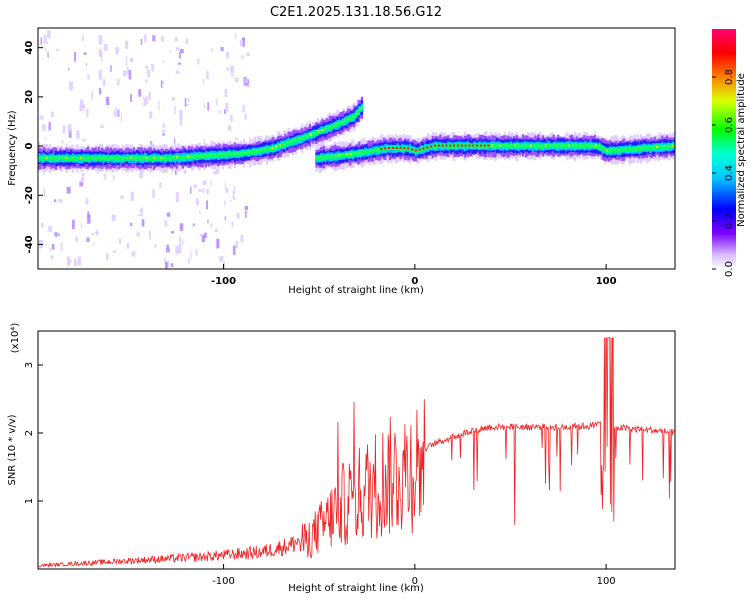  What do you see at coordinates (729, 221) in the screenshot?
I see `colorbar-tick-label: 0.2` at bounding box center [729, 221].